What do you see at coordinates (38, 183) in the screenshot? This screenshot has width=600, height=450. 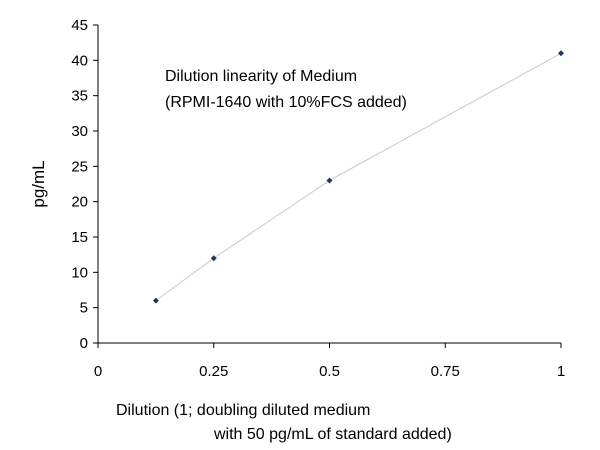 I see `y-axis-title: pg/mL` at bounding box center [38, 183].